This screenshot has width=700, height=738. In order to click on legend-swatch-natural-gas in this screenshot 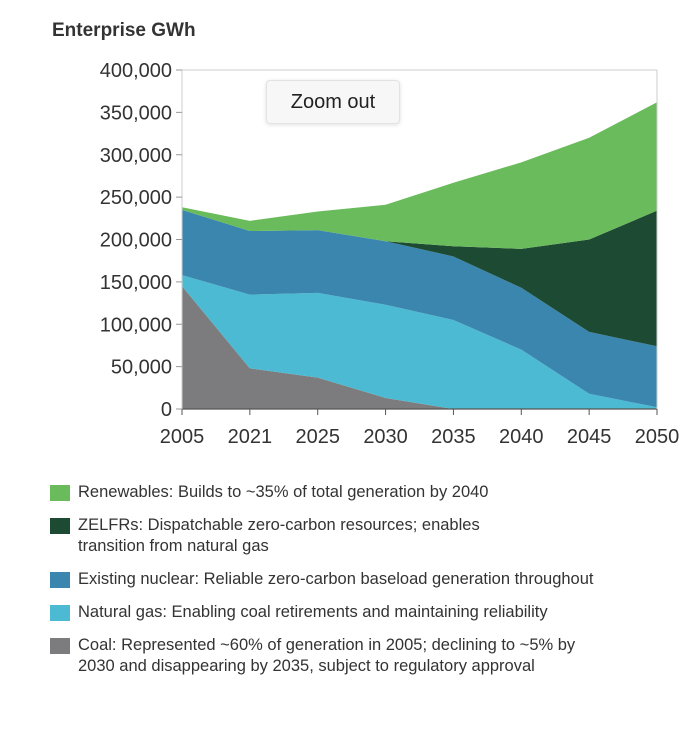, I will do `click(60, 613)`.